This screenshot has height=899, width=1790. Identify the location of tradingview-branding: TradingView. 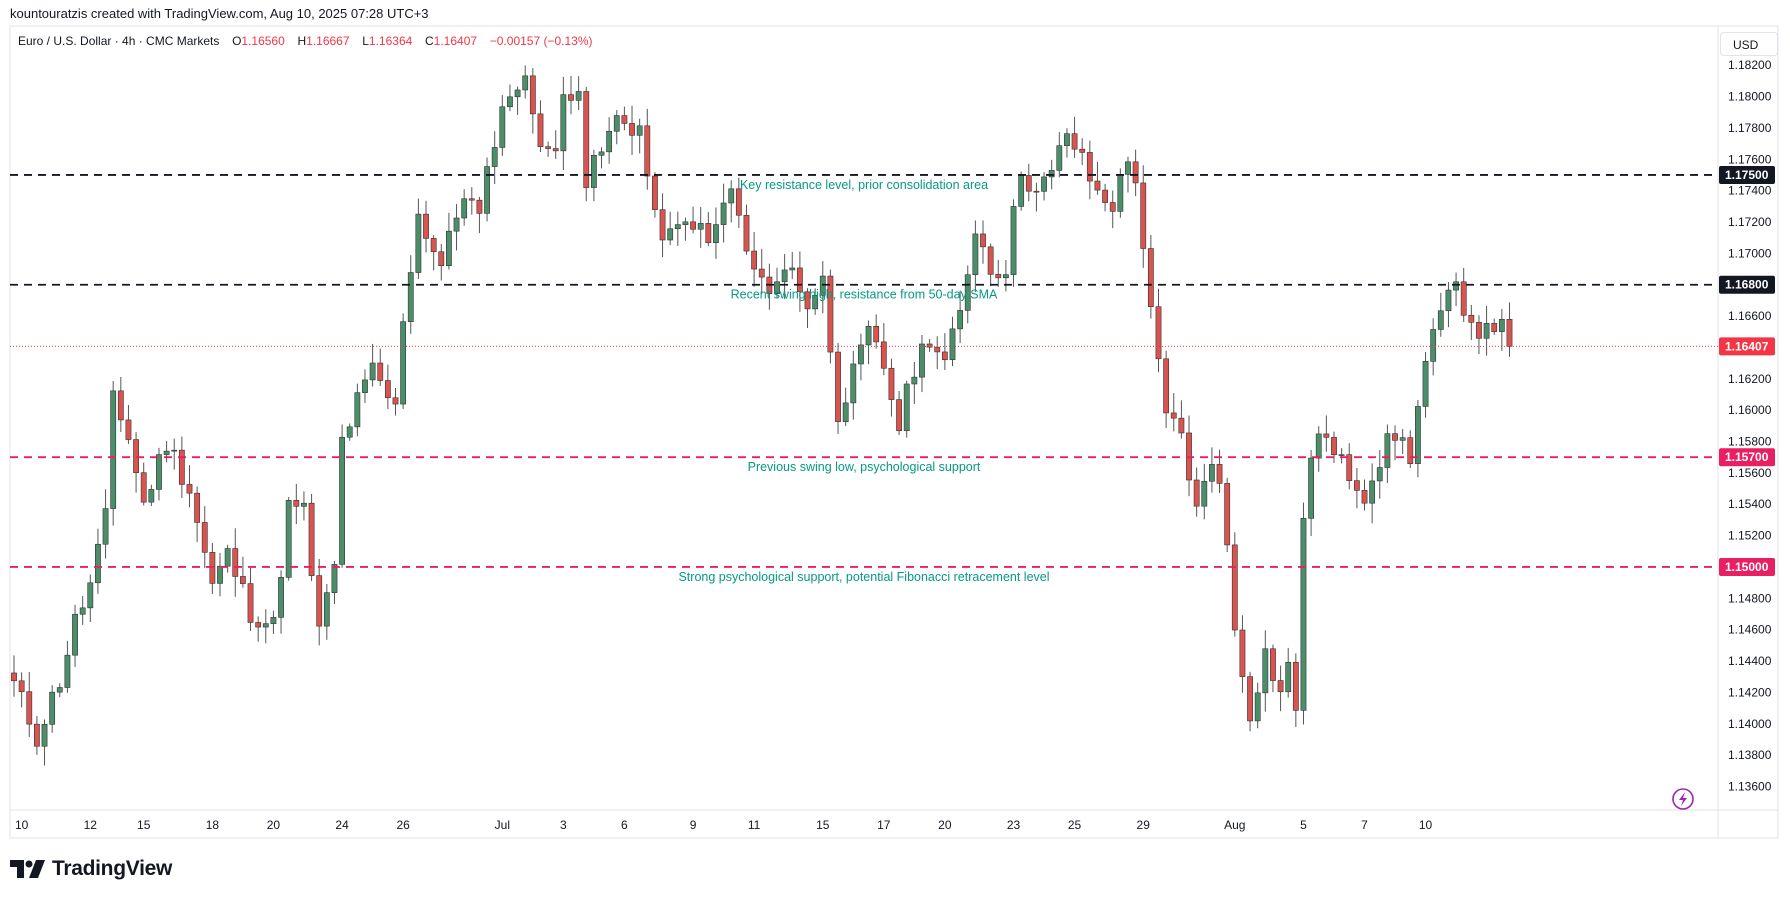
(91, 869).